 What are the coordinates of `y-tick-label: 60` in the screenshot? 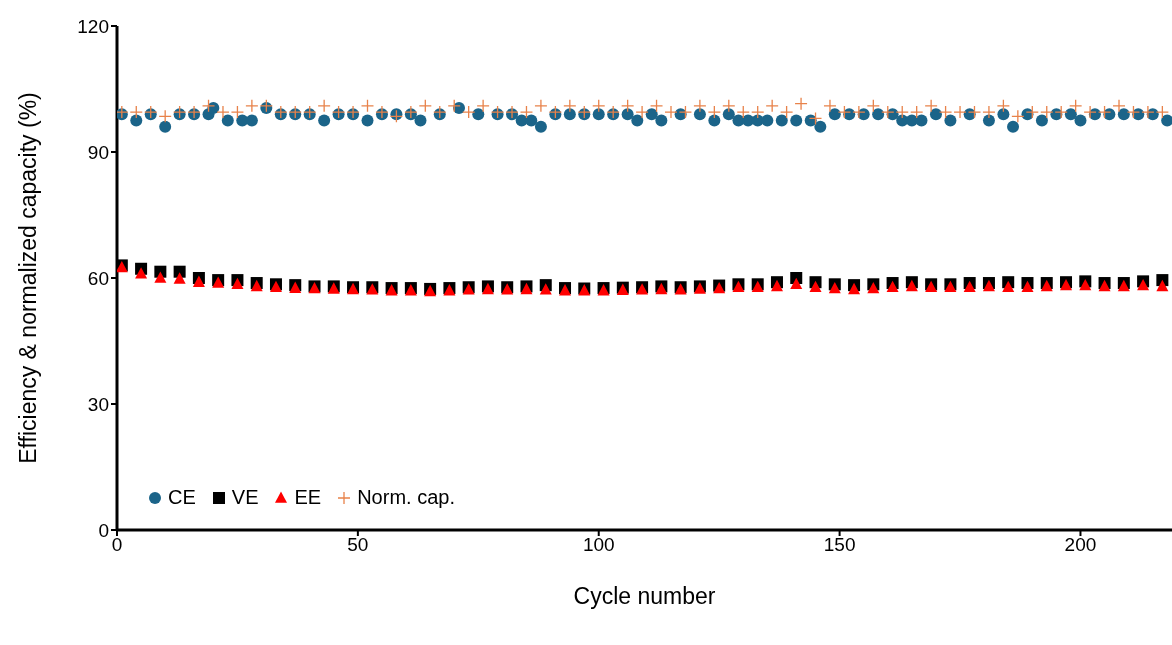 It's located at (98, 278).